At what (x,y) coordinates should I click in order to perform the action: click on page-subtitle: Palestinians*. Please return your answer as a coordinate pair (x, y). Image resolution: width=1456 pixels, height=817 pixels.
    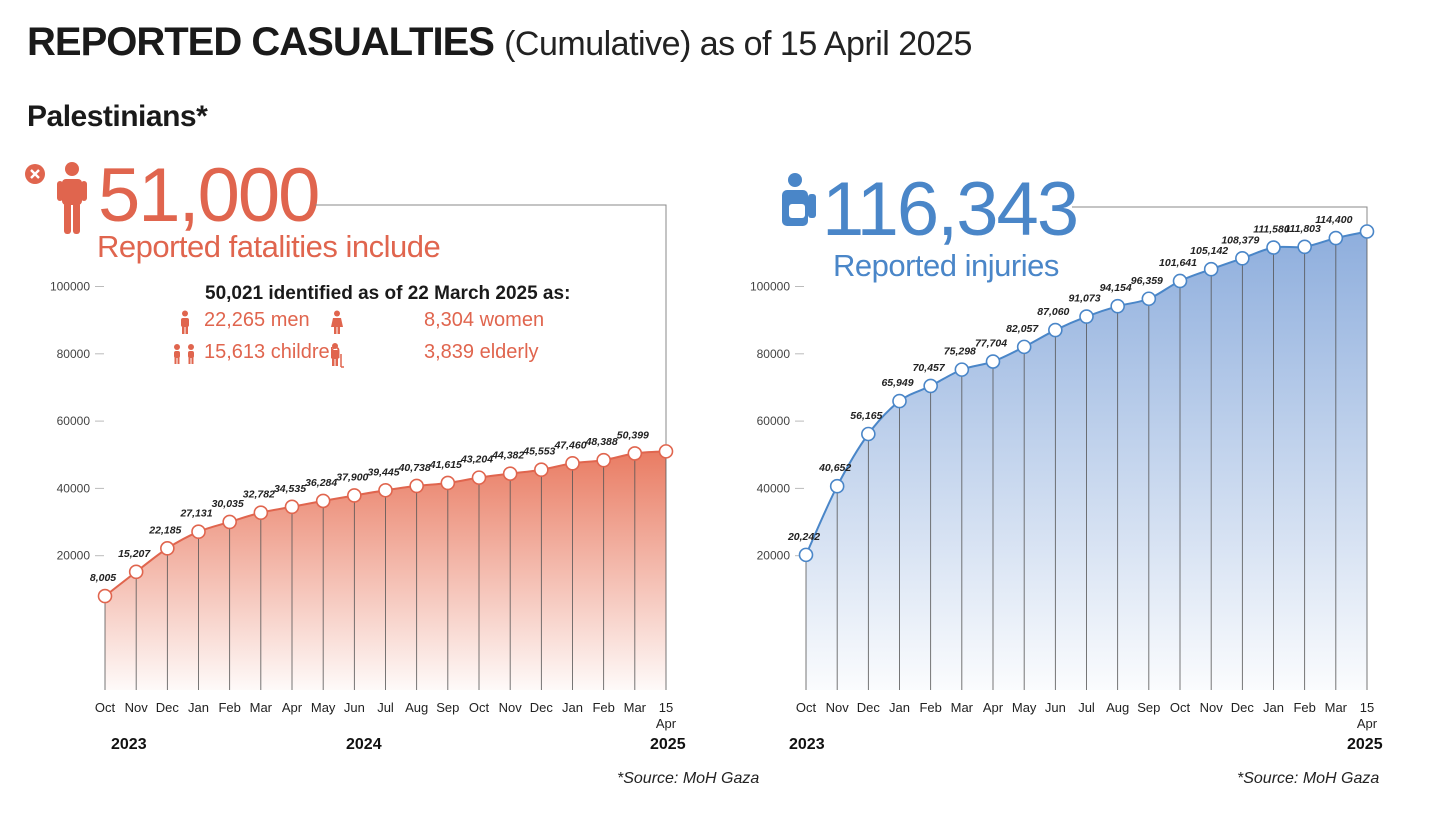
    Looking at the image, I should click on (117, 116).